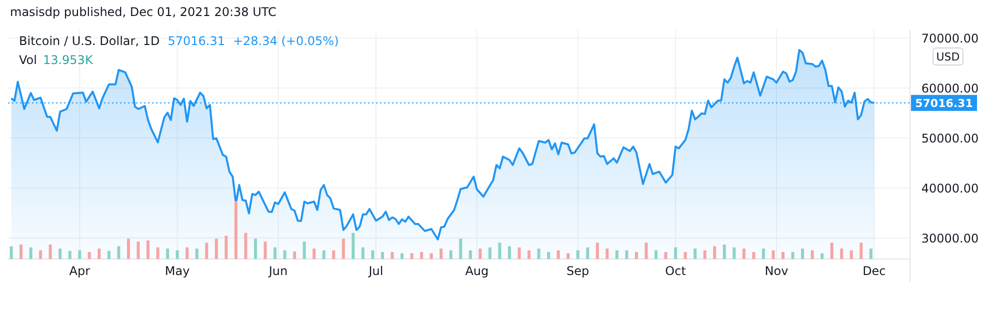 The width and height of the screenshot is (991, 322). What do you see at coordinates (68, 60) in the screenshot?
I see `annotation: 13.953K` at bounding box center [68, 60].